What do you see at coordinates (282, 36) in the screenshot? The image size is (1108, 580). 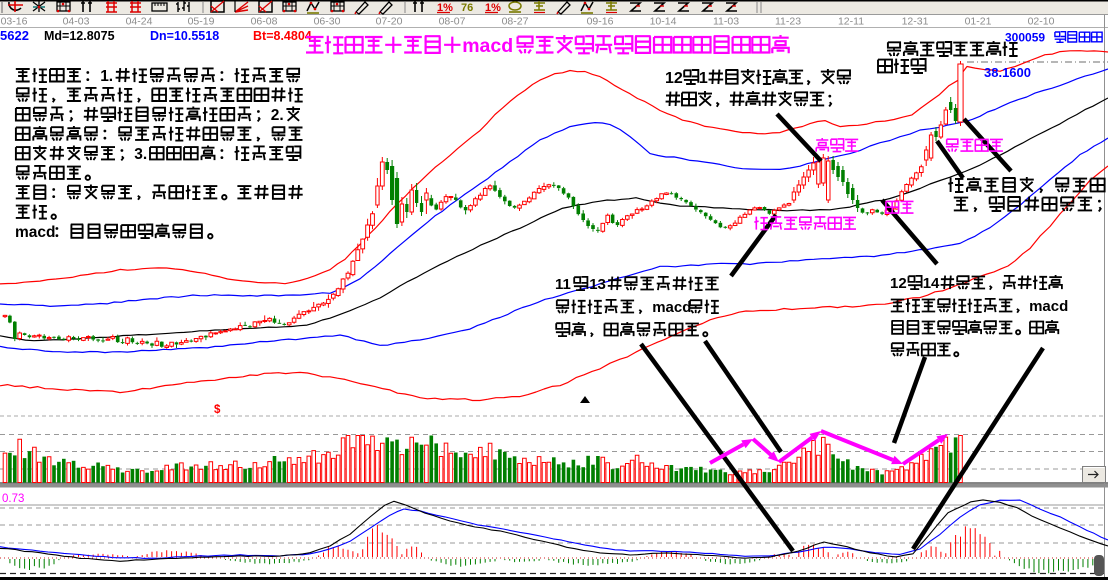 I see `svg-text: Bt=8.4804` at bounding box center [282, 36].